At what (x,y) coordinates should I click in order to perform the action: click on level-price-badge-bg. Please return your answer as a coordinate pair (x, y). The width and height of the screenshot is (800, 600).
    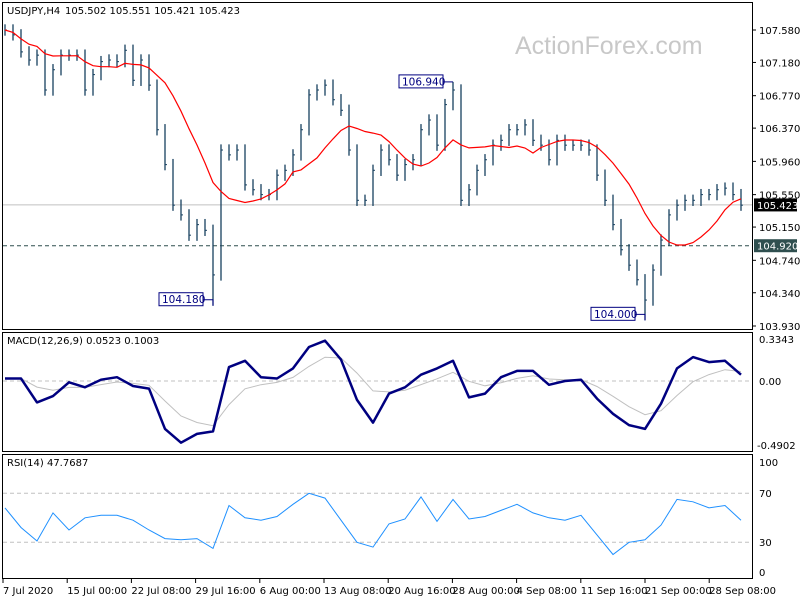
    Looking at the image, I should click on (775, 246).